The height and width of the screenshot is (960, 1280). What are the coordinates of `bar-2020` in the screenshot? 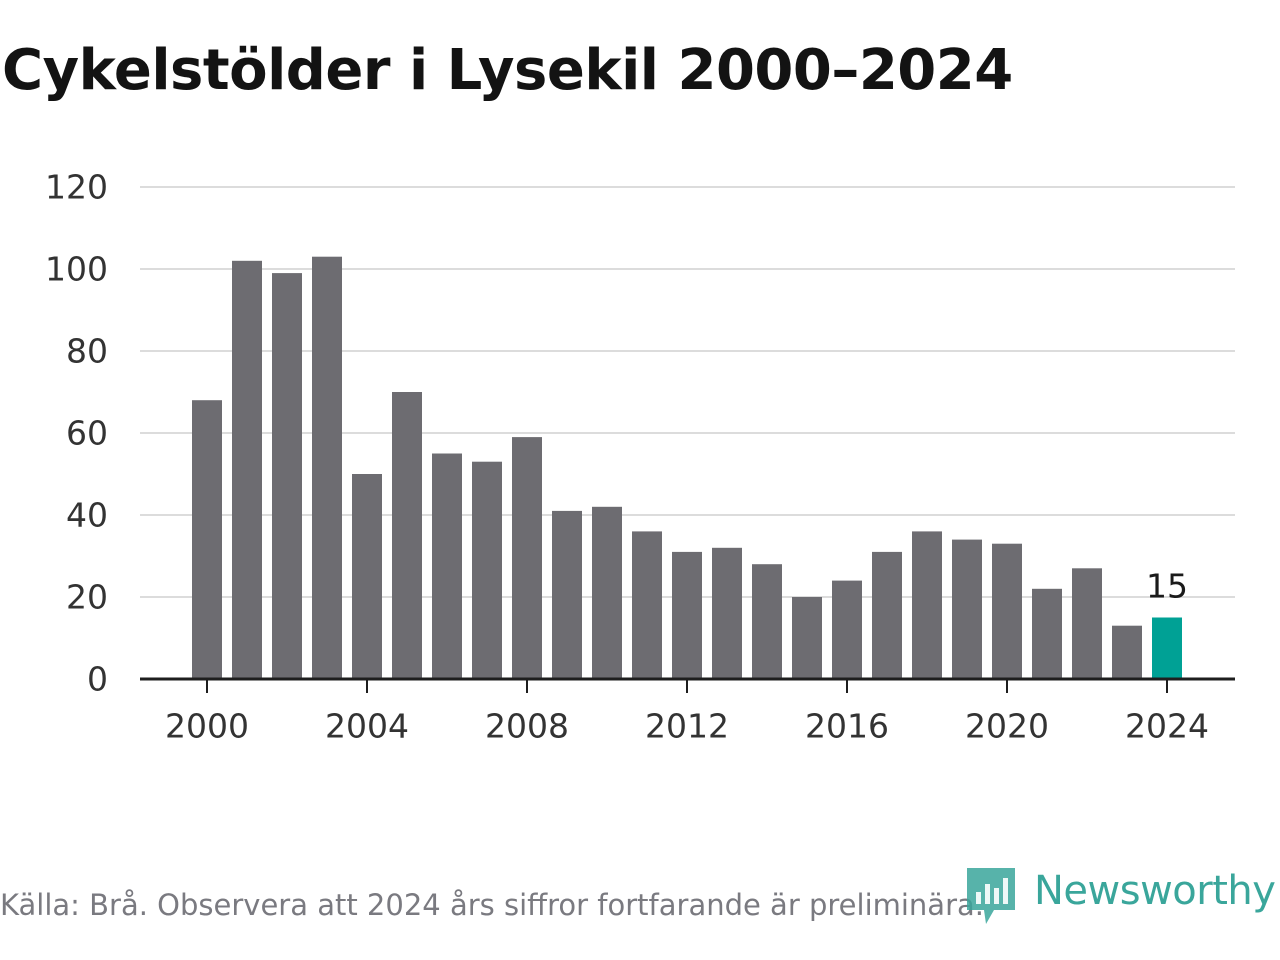 It's located at (1007, 611).